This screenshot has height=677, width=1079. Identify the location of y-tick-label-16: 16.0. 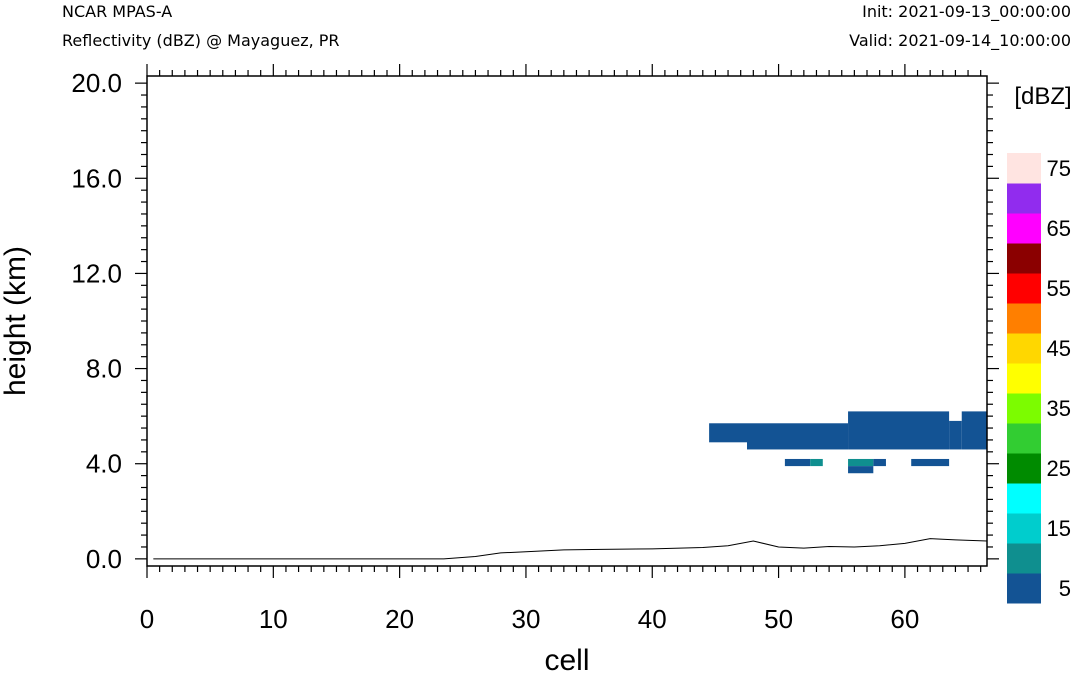
(96, 178).